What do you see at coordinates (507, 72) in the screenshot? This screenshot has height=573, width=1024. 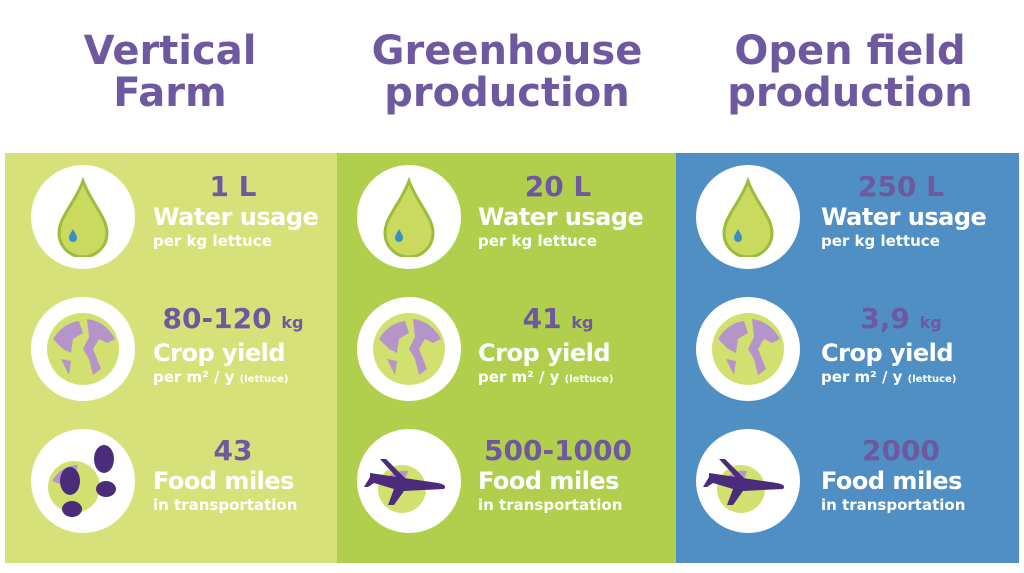 I see `column-title: Greenhouse production` at bounding box center [507, 72].